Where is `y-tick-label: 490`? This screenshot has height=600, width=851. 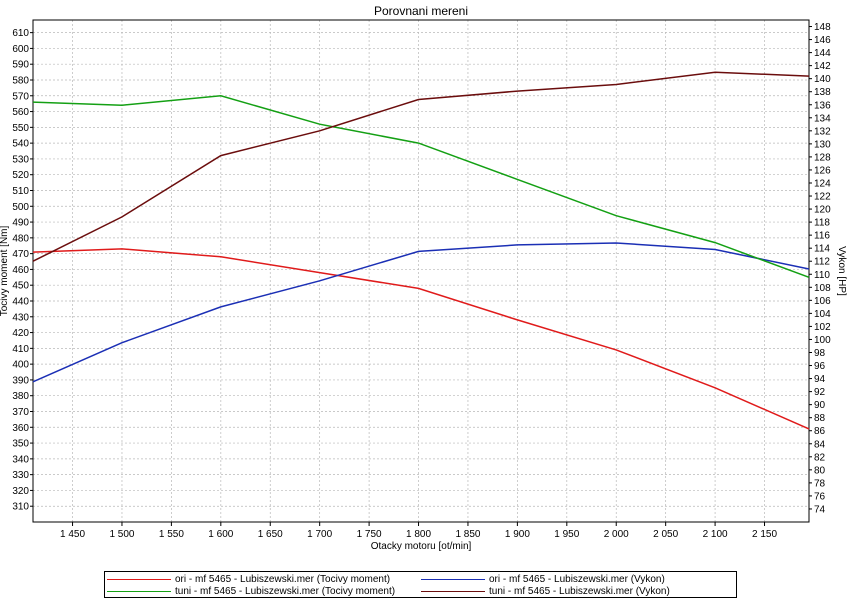
y-tick-label: 490 is located at coordinates (20, 223).